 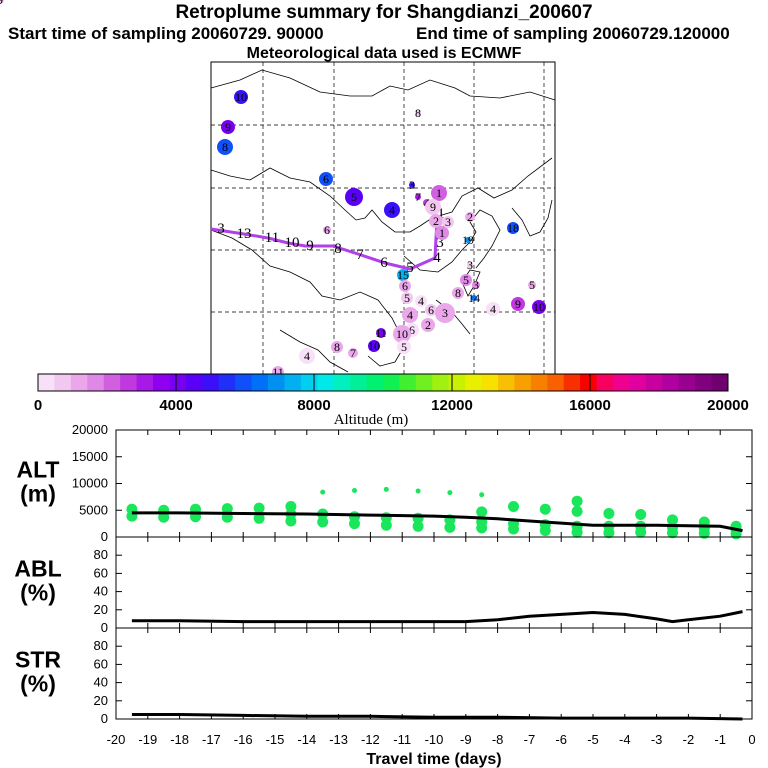 I want to click on altitude-colorbar: 0 4000 8000 12000 16000 20000 Altitude (m), so click(x=391, y=400).